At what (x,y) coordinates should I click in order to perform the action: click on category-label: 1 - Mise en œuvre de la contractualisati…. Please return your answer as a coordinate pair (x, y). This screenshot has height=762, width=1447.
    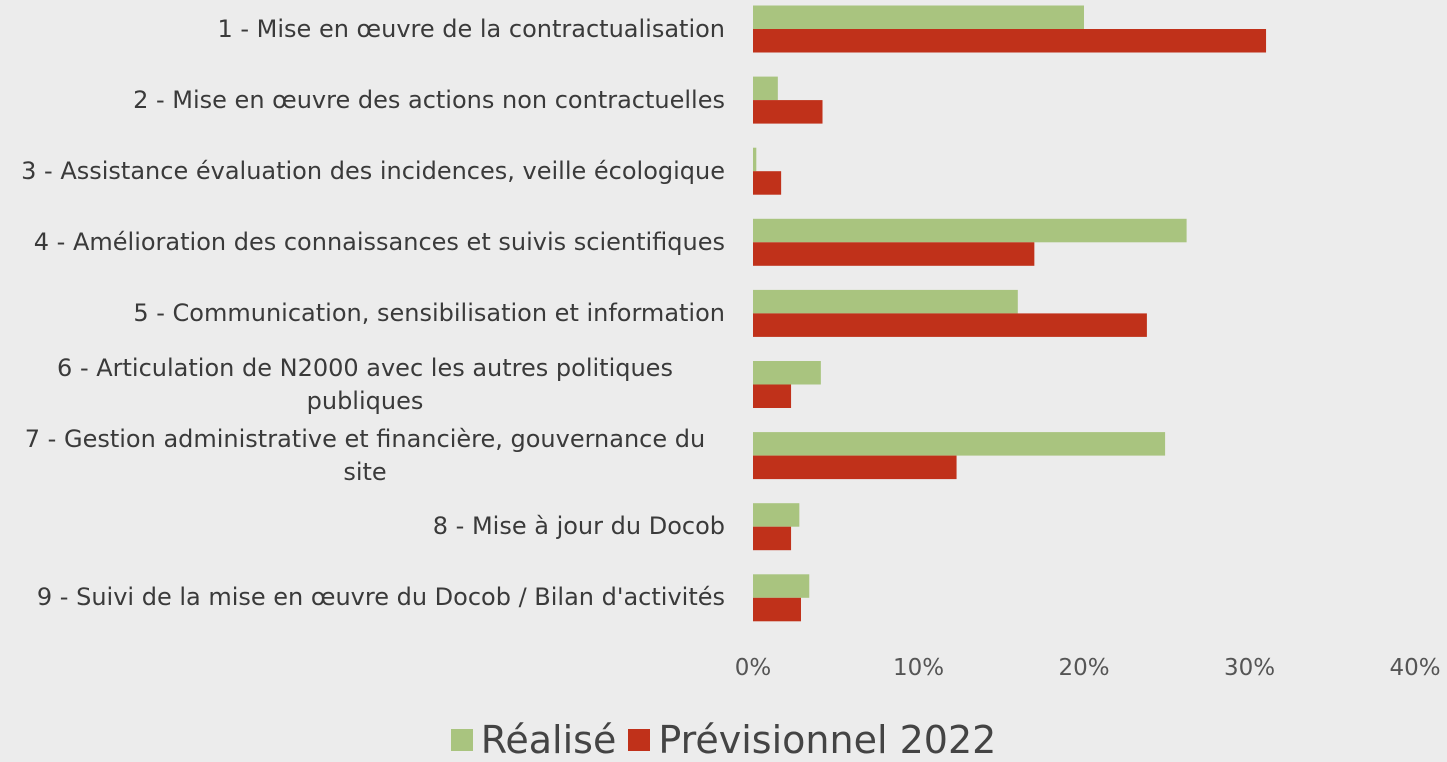
    Looking at the image, I should click on (471, 28).